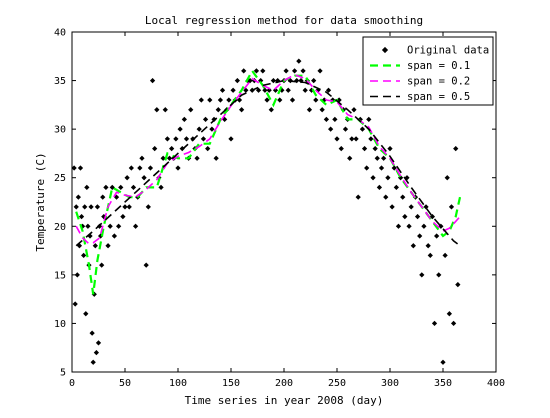 The height and width of the screenshot is (418, 550). What do you see at coordinates (284, 400) in the screenshot?
I see `x-axis-label: Time series in year 2008 (day)` at bounding box center [284, 400].